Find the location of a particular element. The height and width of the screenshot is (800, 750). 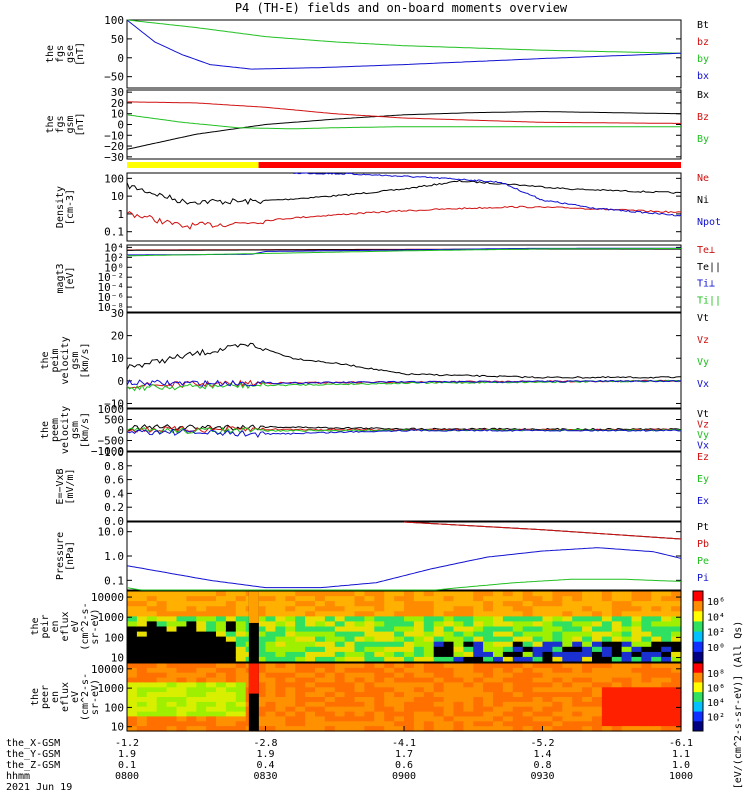

colorbar-swatch is located at coordinates (698, 687).